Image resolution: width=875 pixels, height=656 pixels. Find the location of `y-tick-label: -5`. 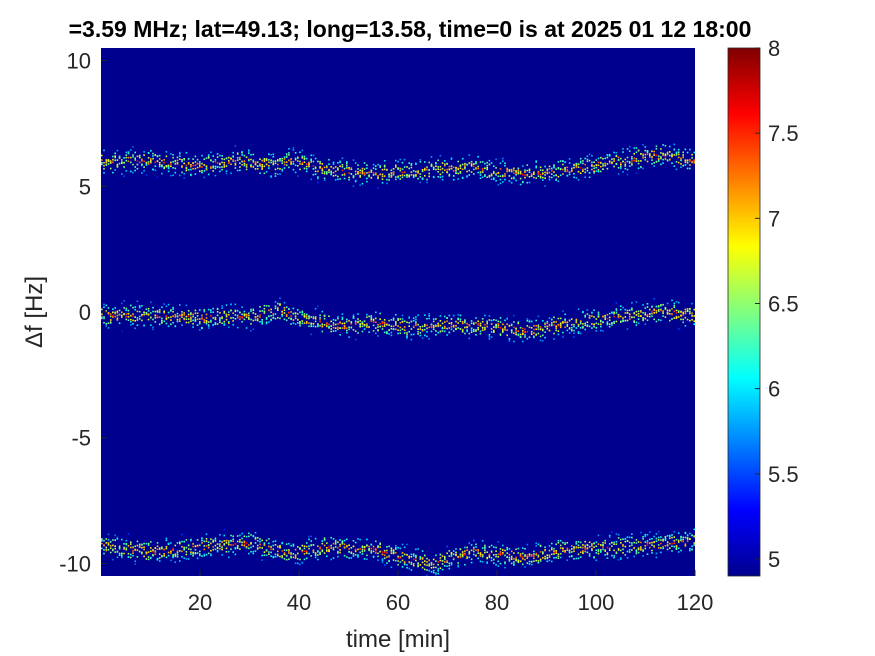

y-tick-label: -5 is located at coordinates (81, 438).